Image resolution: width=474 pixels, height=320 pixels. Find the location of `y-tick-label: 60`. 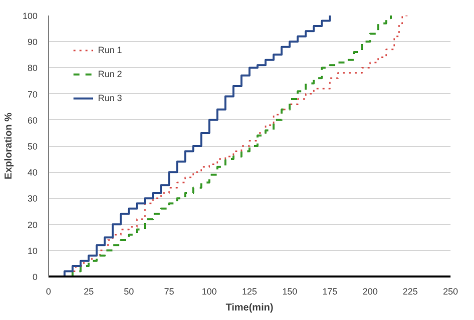

y-tick-label: 60 is located at coordinates (32, 120).